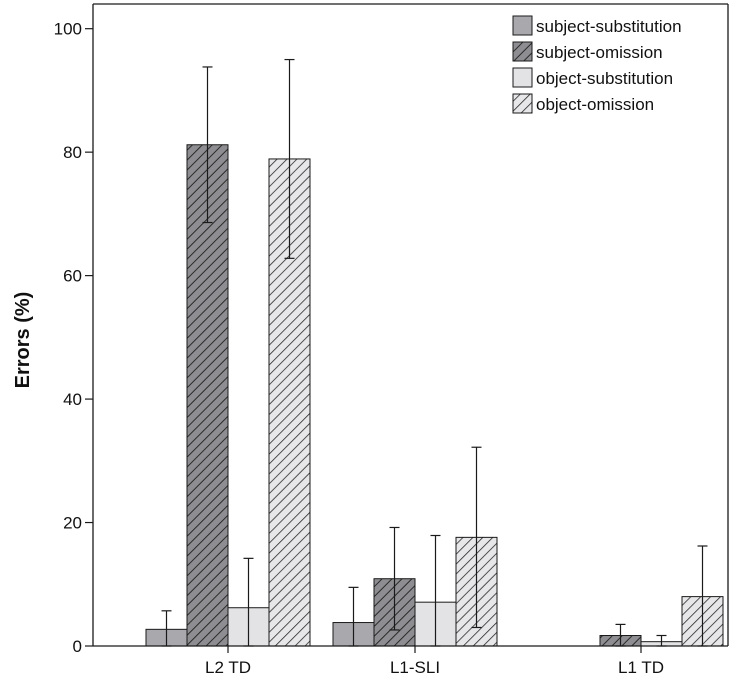 This screenshot has height=684, width=731. I want to click on legend-swatch-subject-omission, so click(522, 51).